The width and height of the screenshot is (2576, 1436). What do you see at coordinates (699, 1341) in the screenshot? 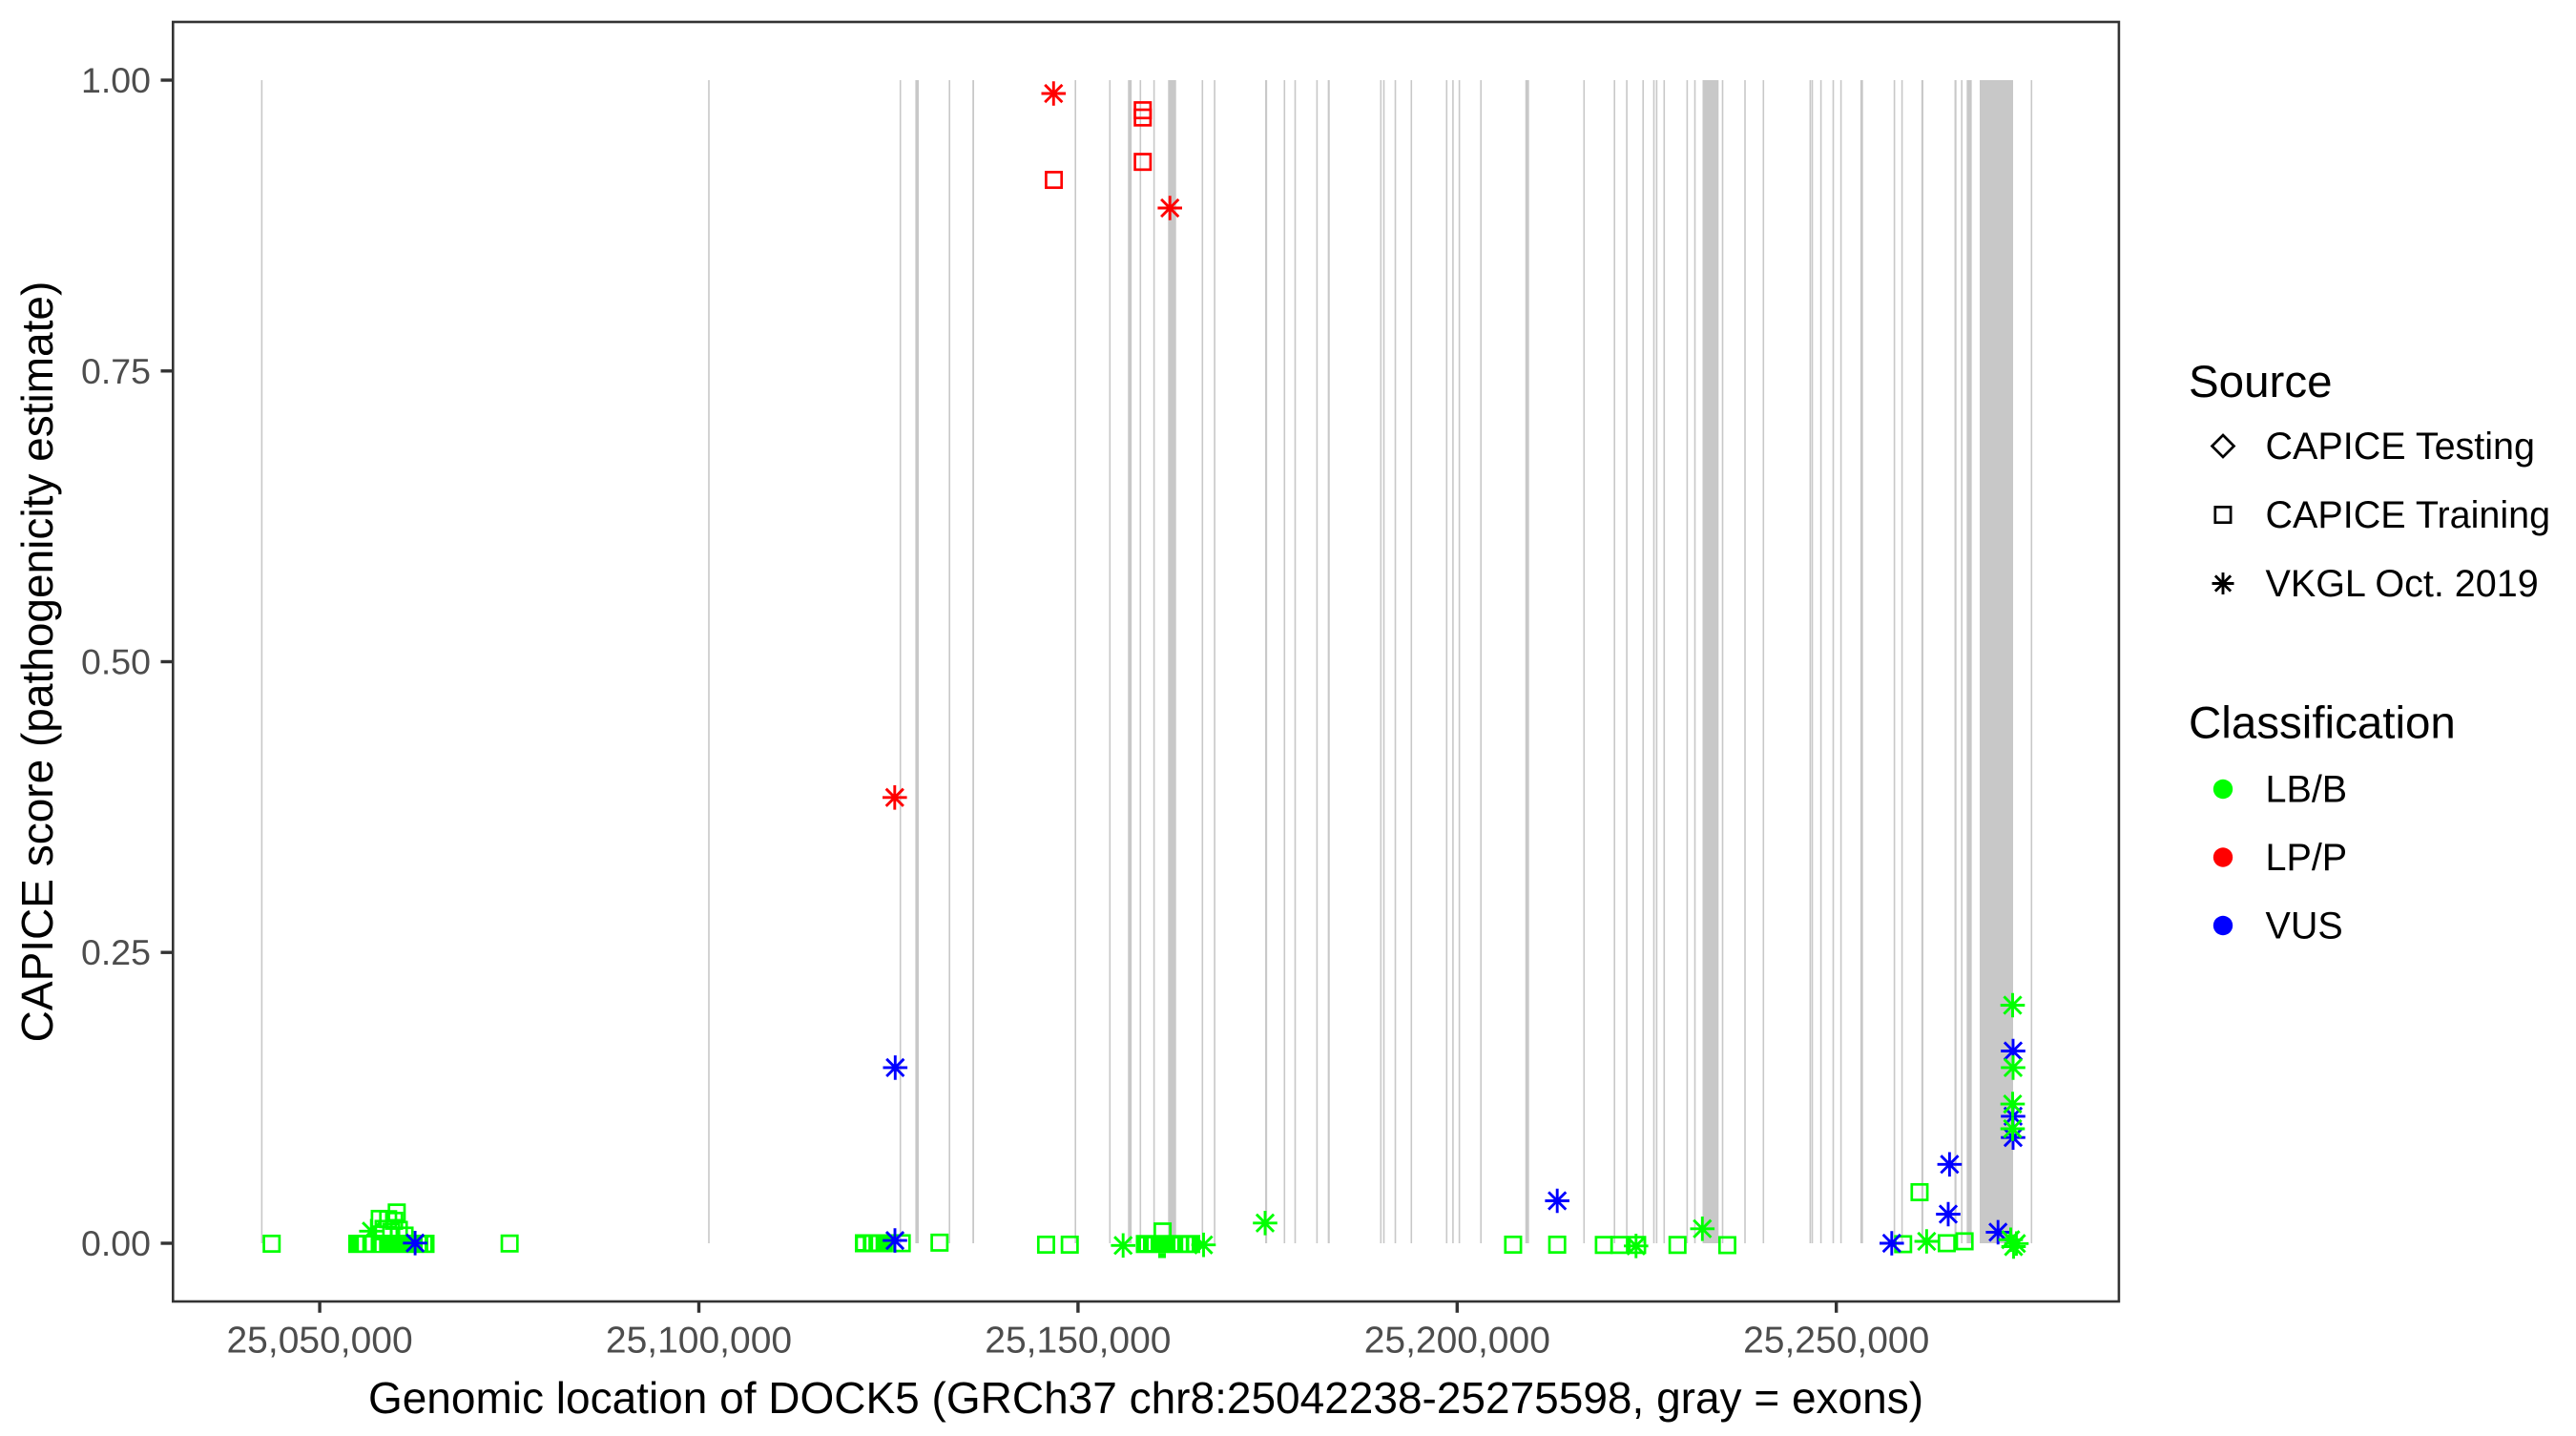
I see `svg-text: 25,100,000` at bounding box center [699, 1341].